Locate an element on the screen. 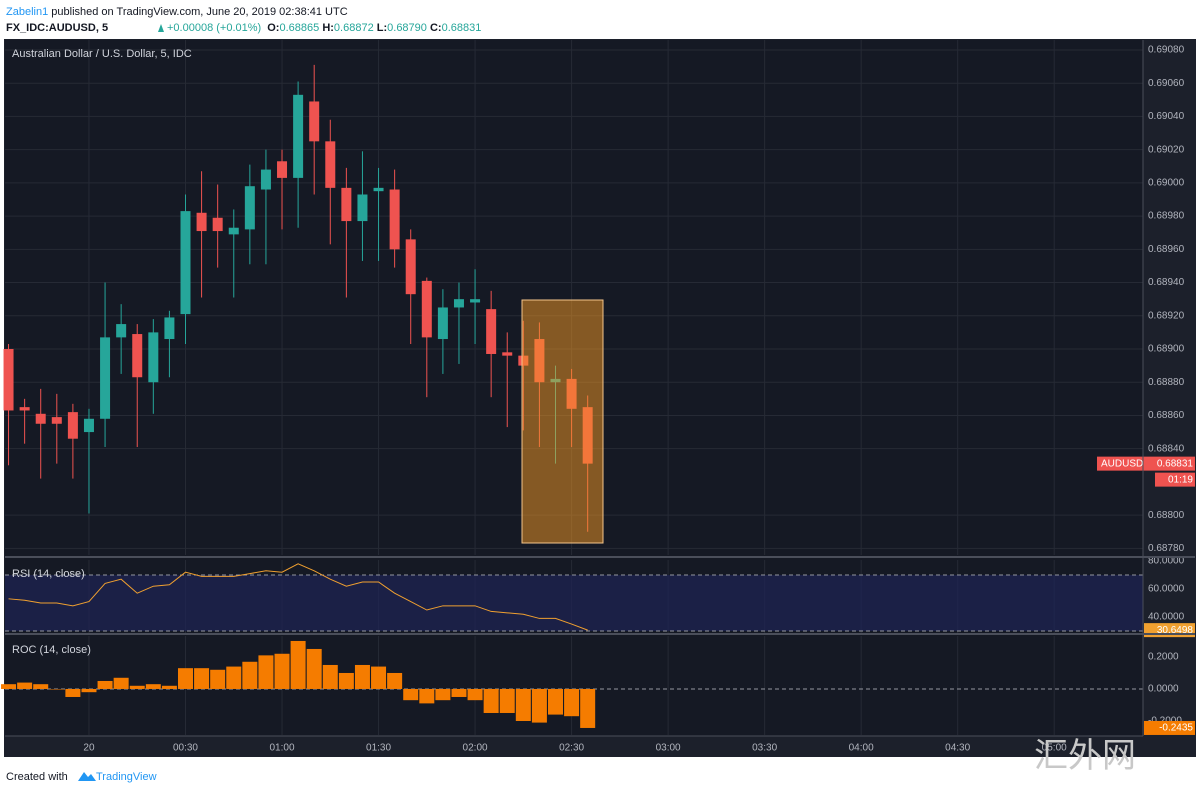 Image resolution: width=1200 pixels, height=793 pixels. ohlc-label: H: is located at coordinates (328, 28).